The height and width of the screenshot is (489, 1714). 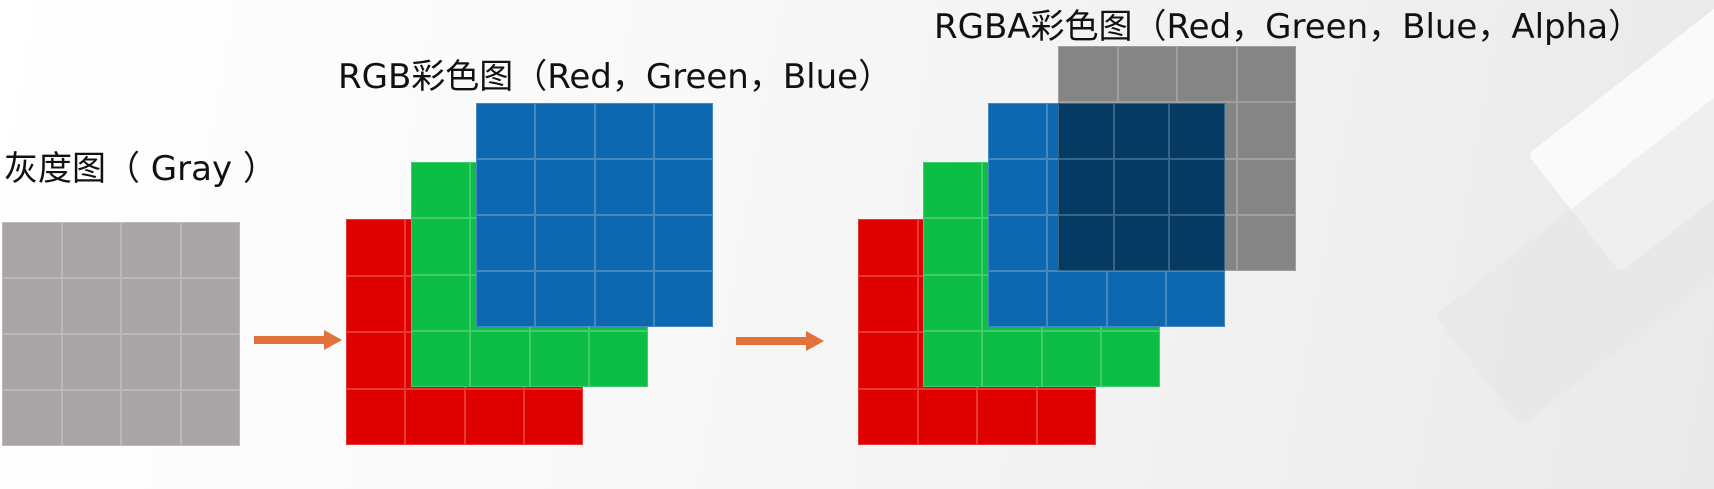 I want to click on arrow-to-rgba, so click(x=780, y=341).